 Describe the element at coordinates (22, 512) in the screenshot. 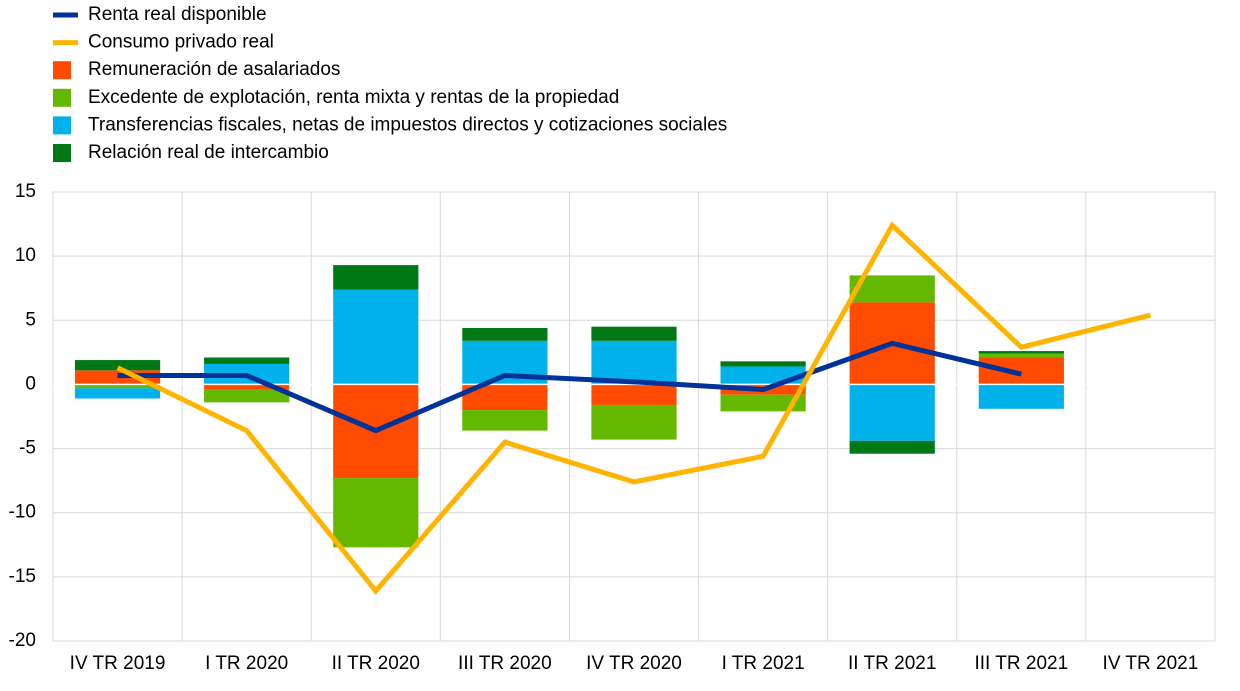

I see `y-tick-label: -10` at that location.